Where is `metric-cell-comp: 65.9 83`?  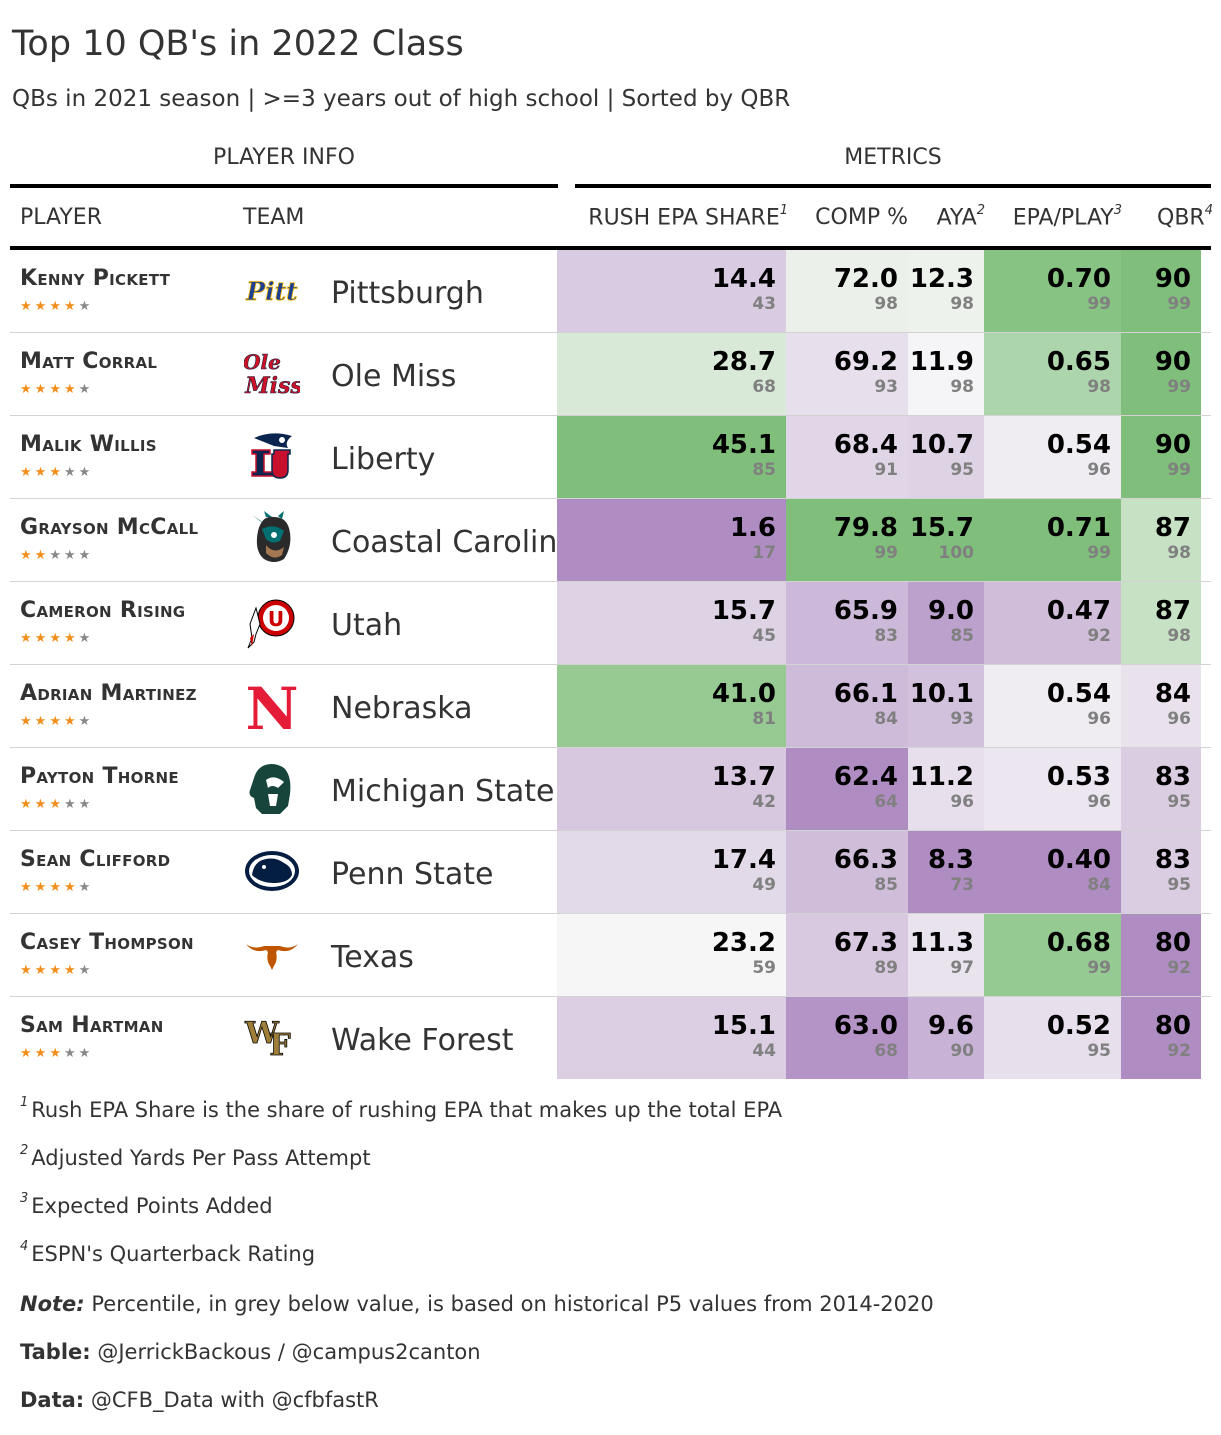 metric-cell-comp: 65.9 83 is located at coordinates (847, 623).